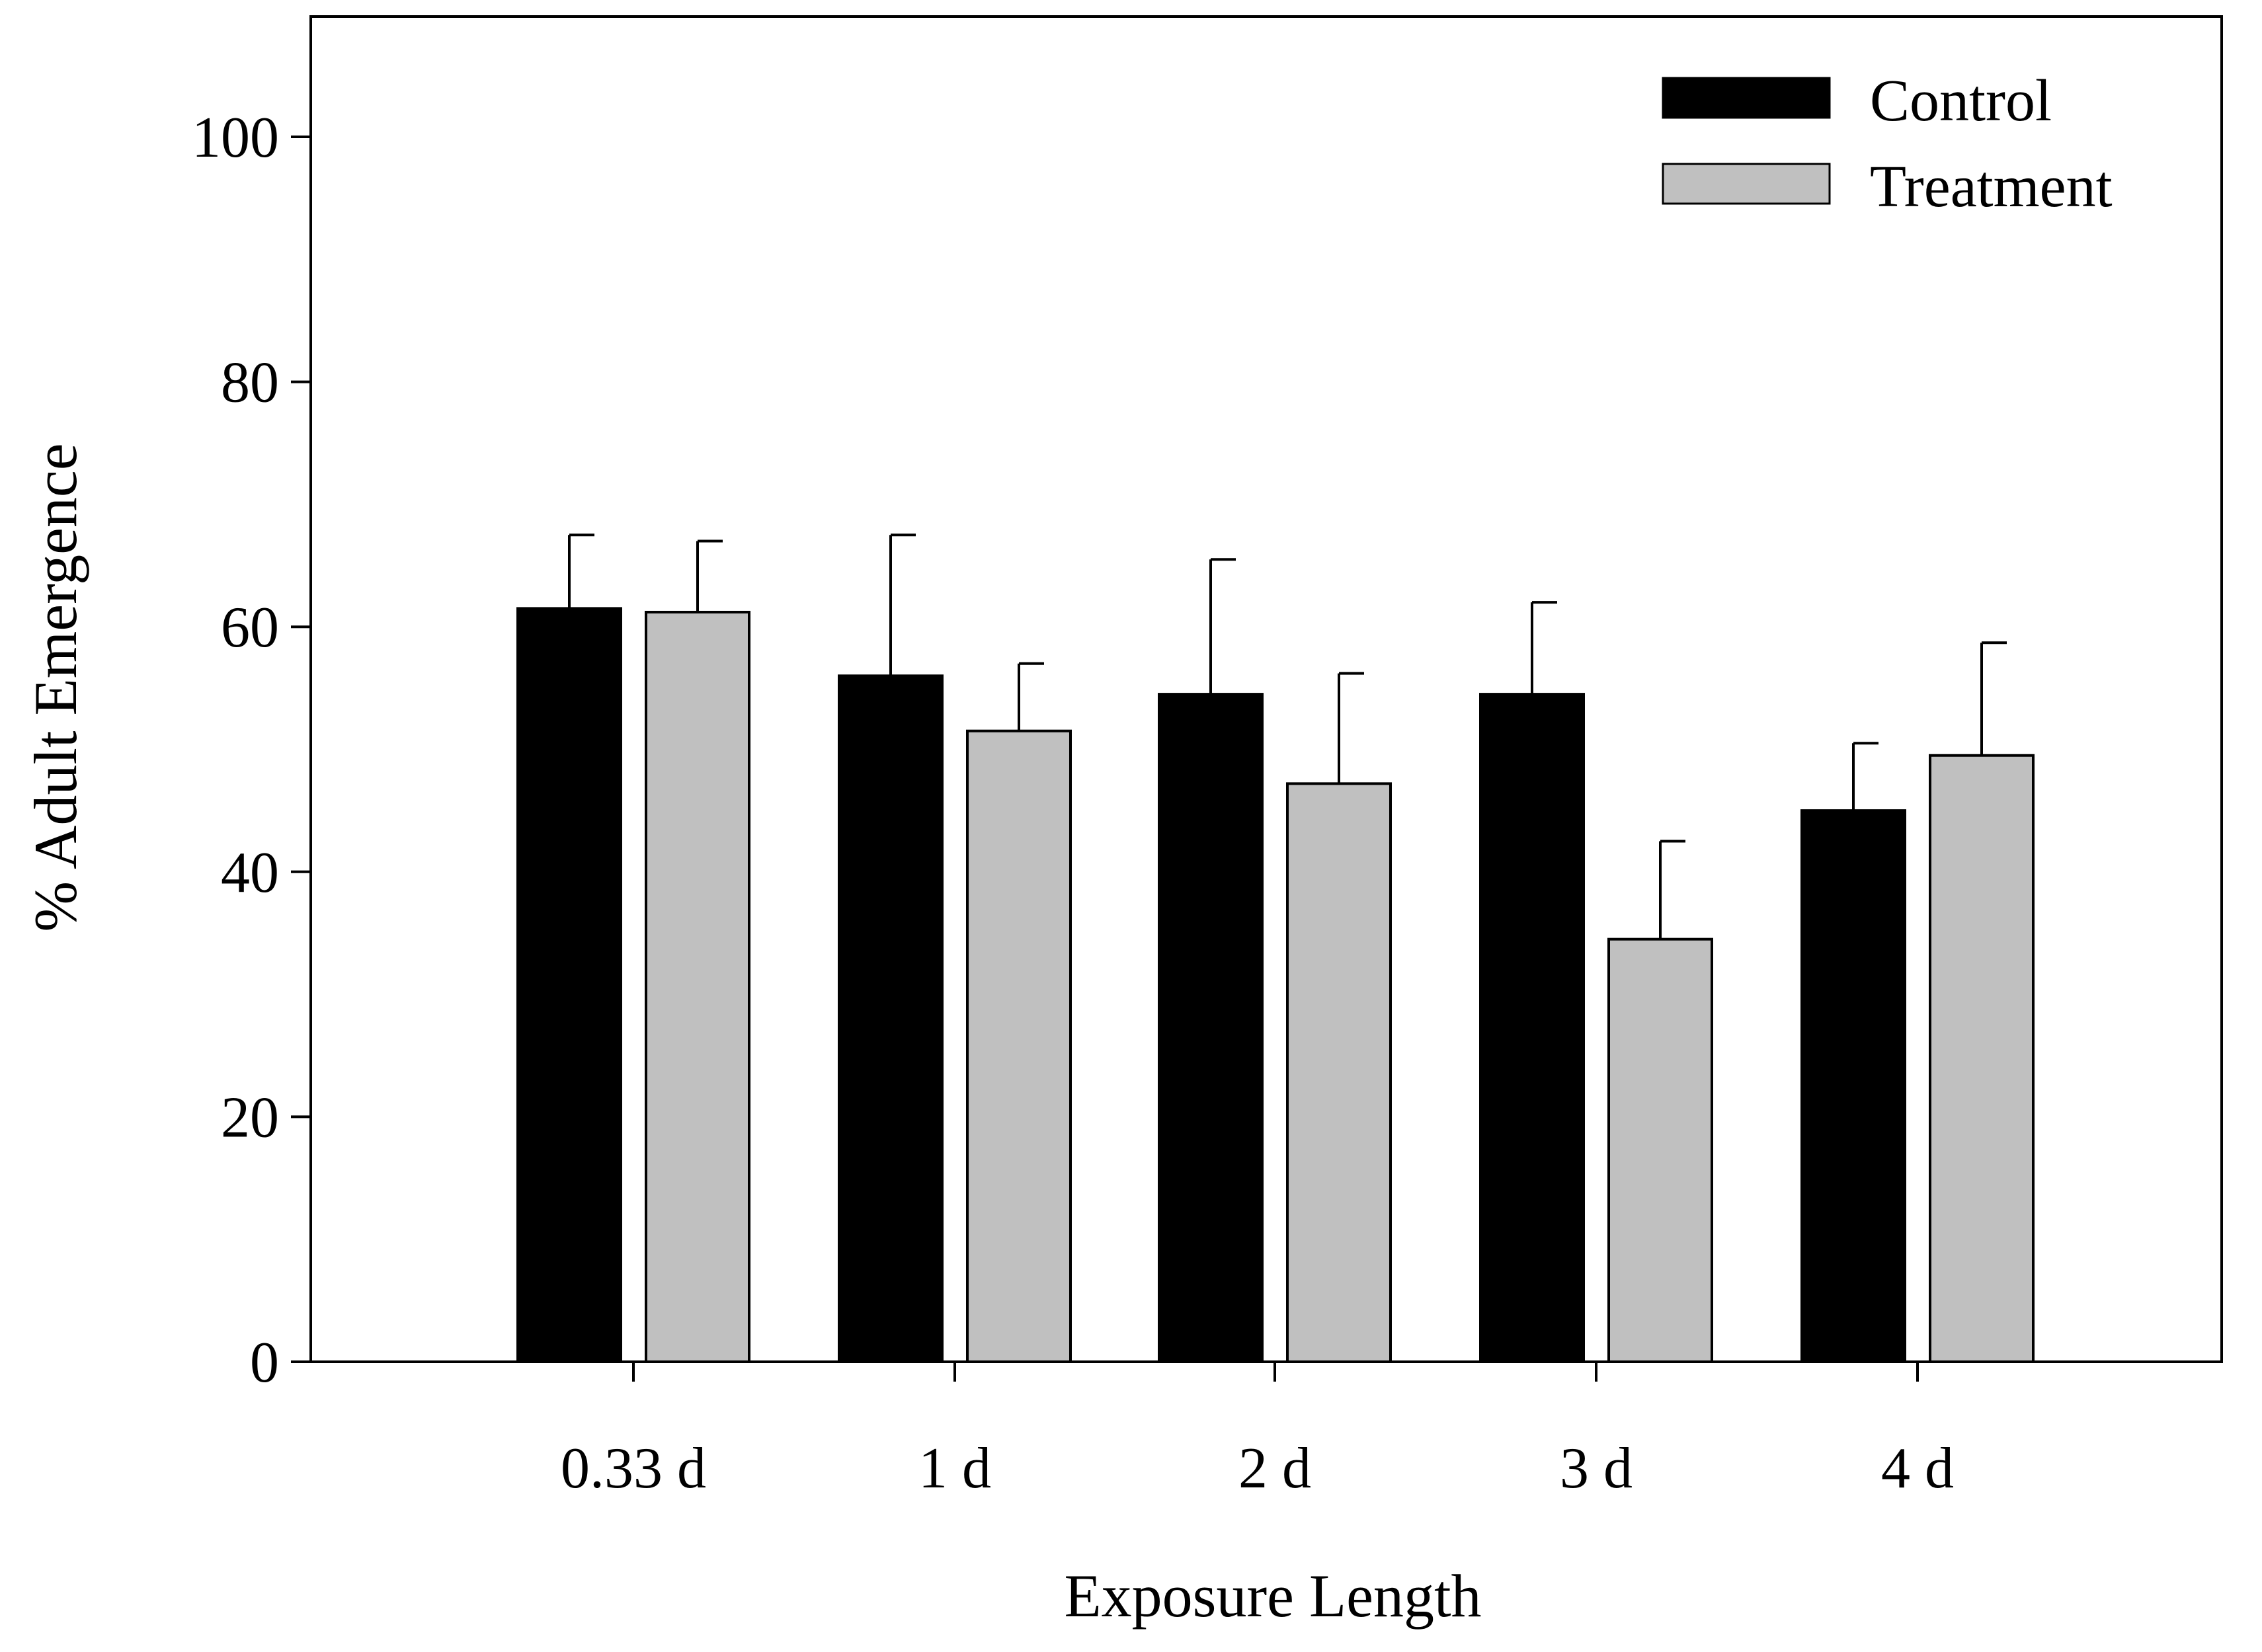  I want to click on y-tick-label: 0, so click(264, 1363).